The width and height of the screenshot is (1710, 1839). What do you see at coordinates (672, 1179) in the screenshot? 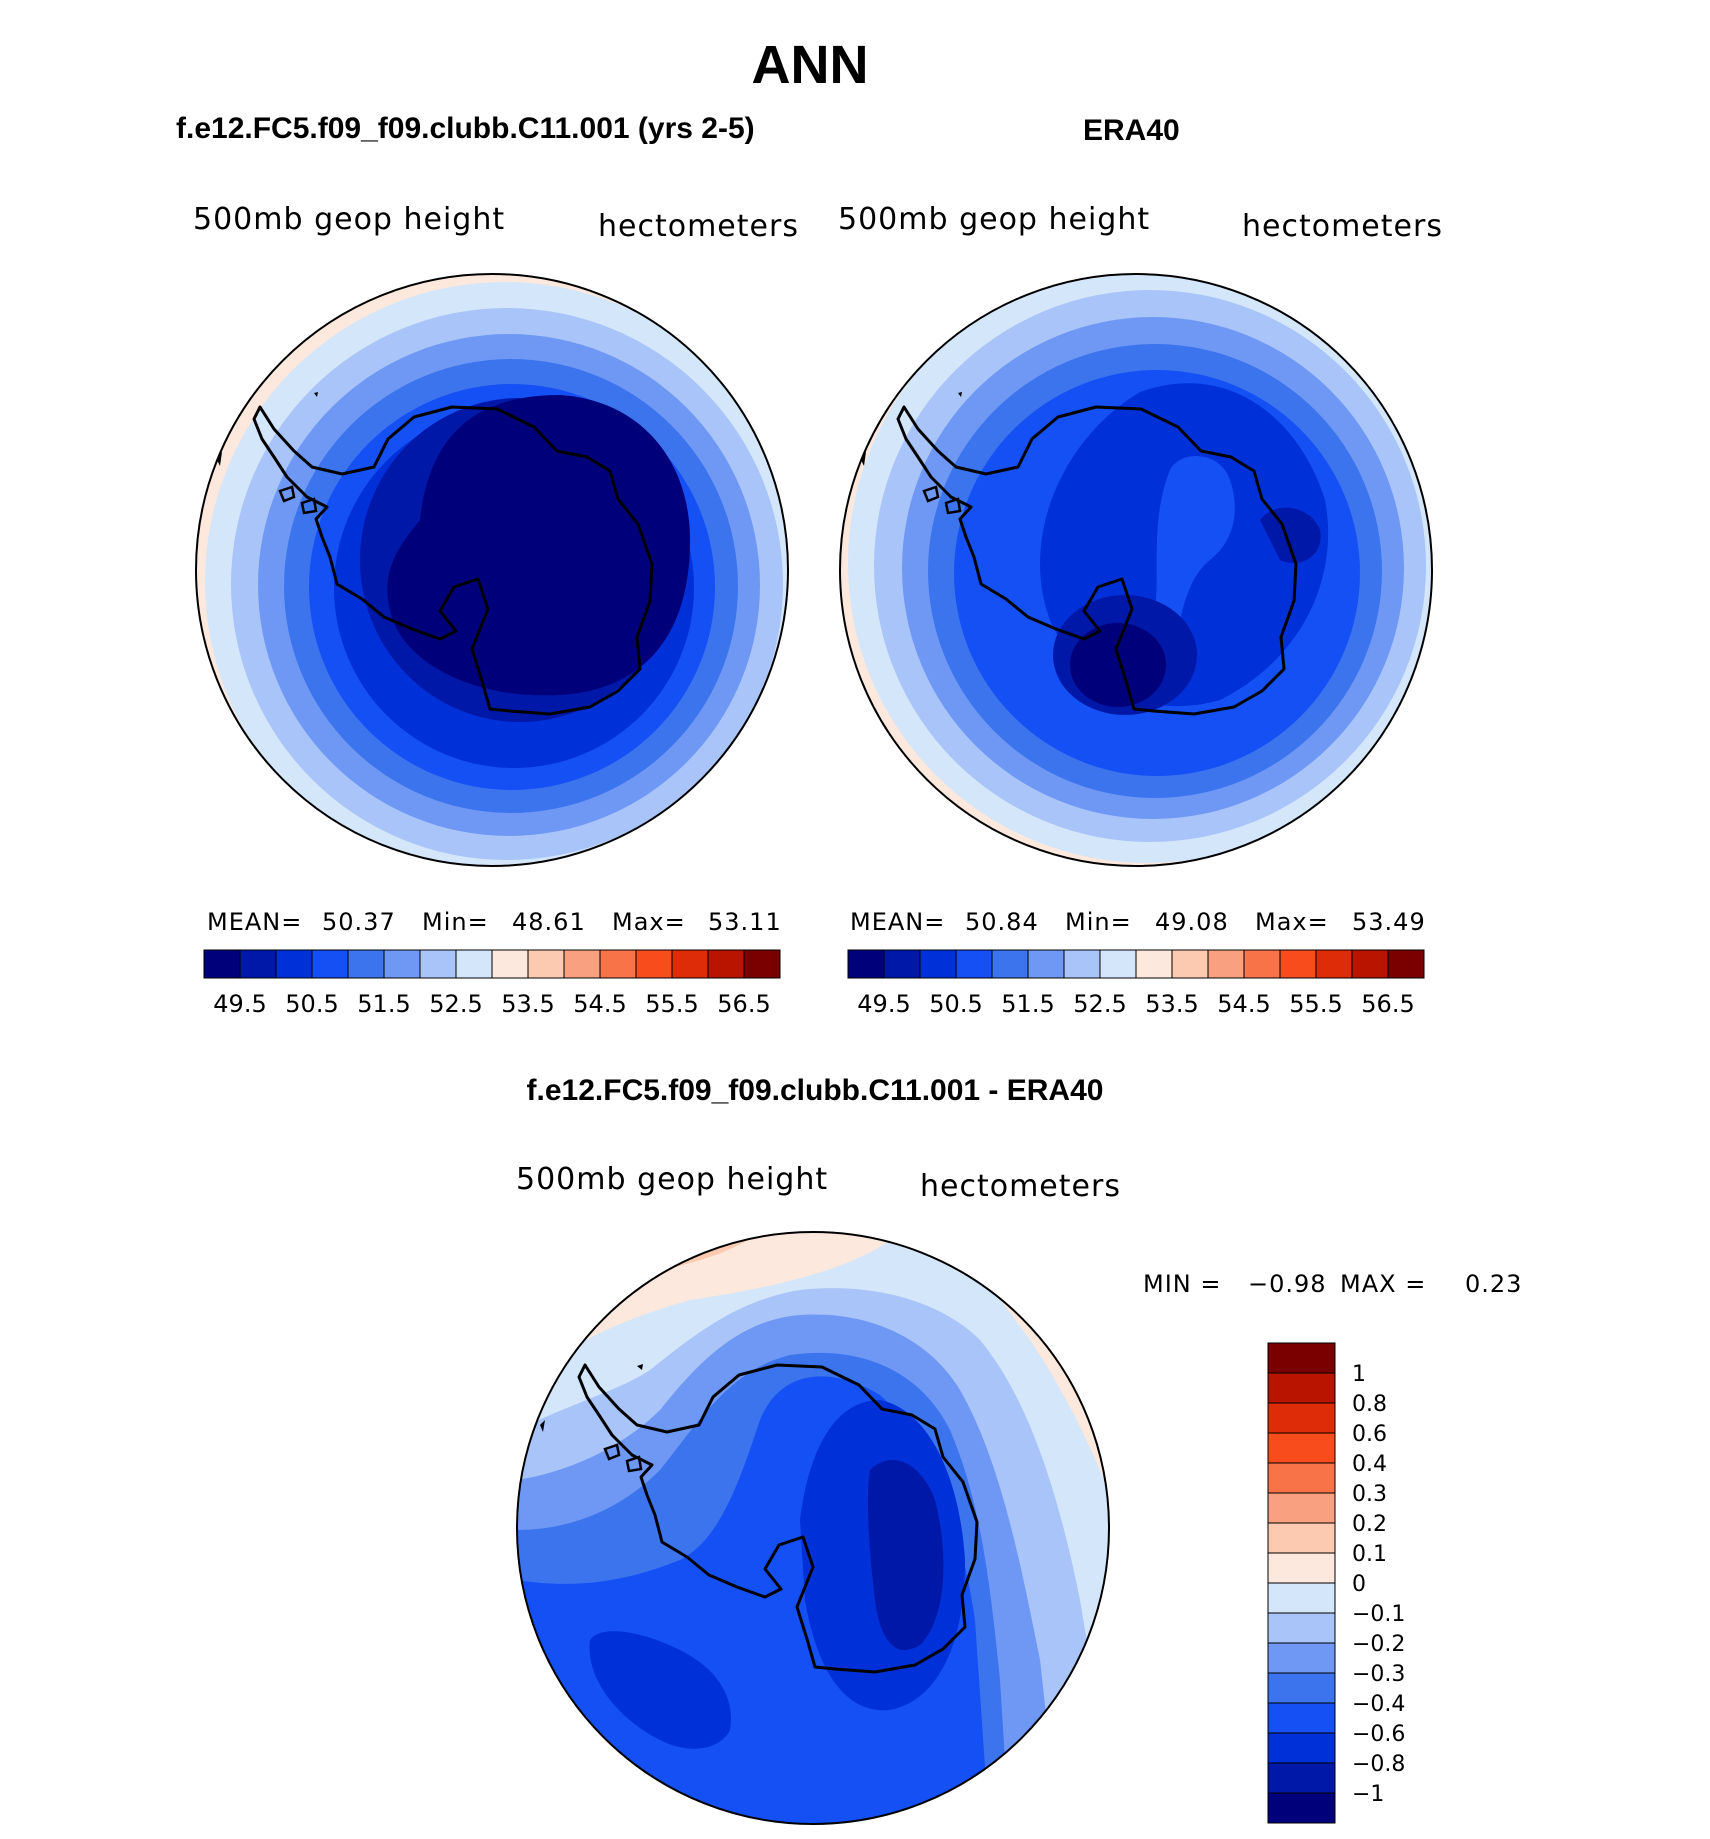
I see `difference-variable: 500mb geop height` at bounding box center [672, 1179].